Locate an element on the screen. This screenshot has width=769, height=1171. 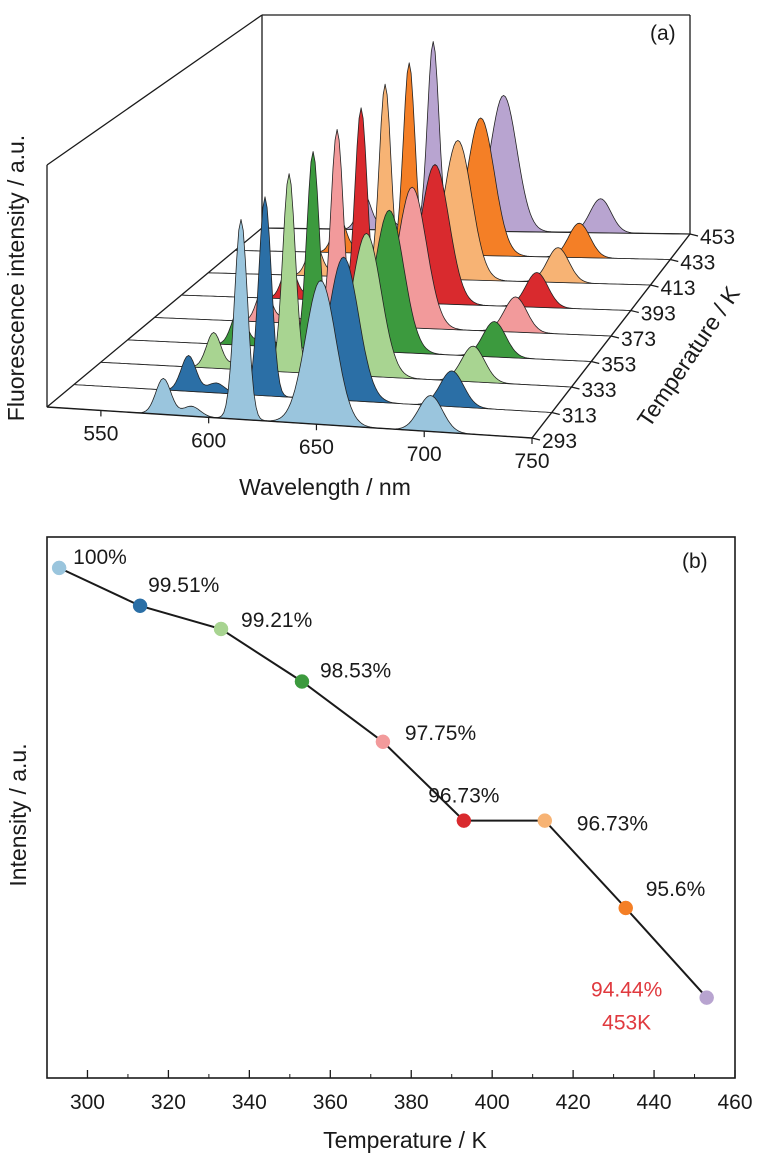
a-temperature-tick-label: 373 is located at coordinates (638, 339).